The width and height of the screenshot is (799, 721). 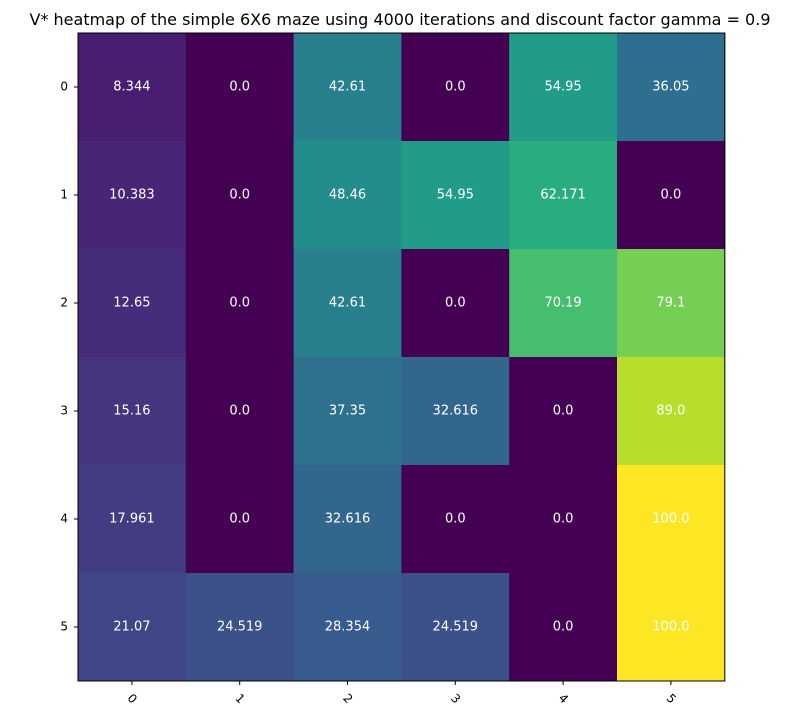 What do you see at coordinates (563, 698) in the screenshot?
I see `x-tick-label: 4` at bounding box center [563, 698].